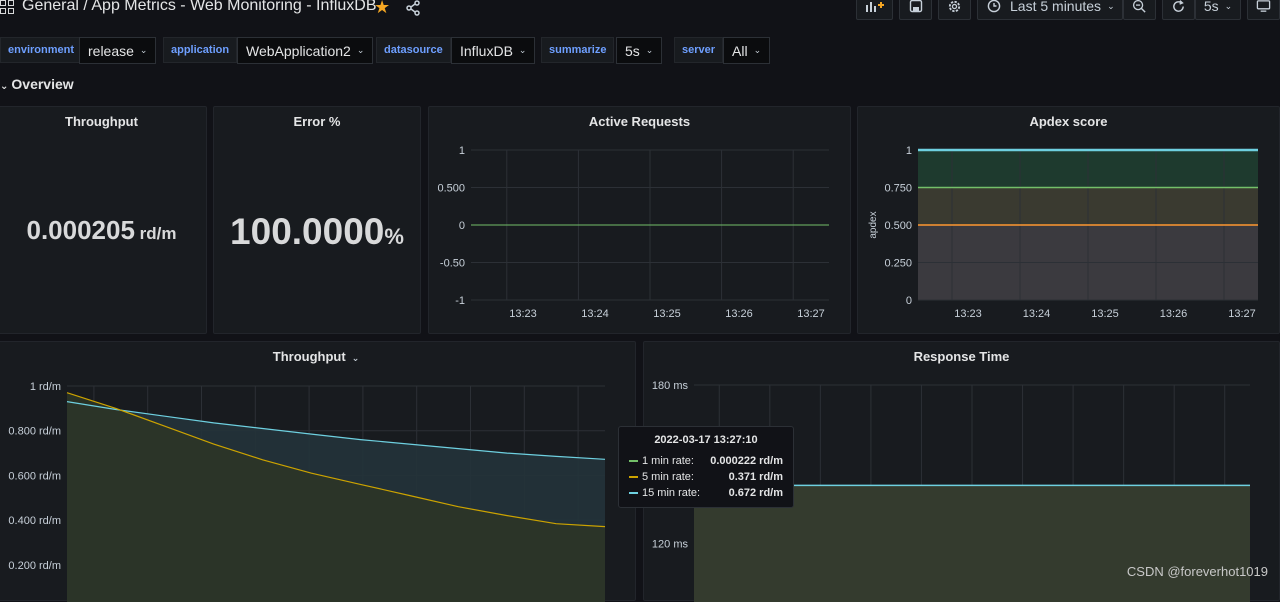  I want to click on tooltip-label: 5 min rate:, so click(668, 477).